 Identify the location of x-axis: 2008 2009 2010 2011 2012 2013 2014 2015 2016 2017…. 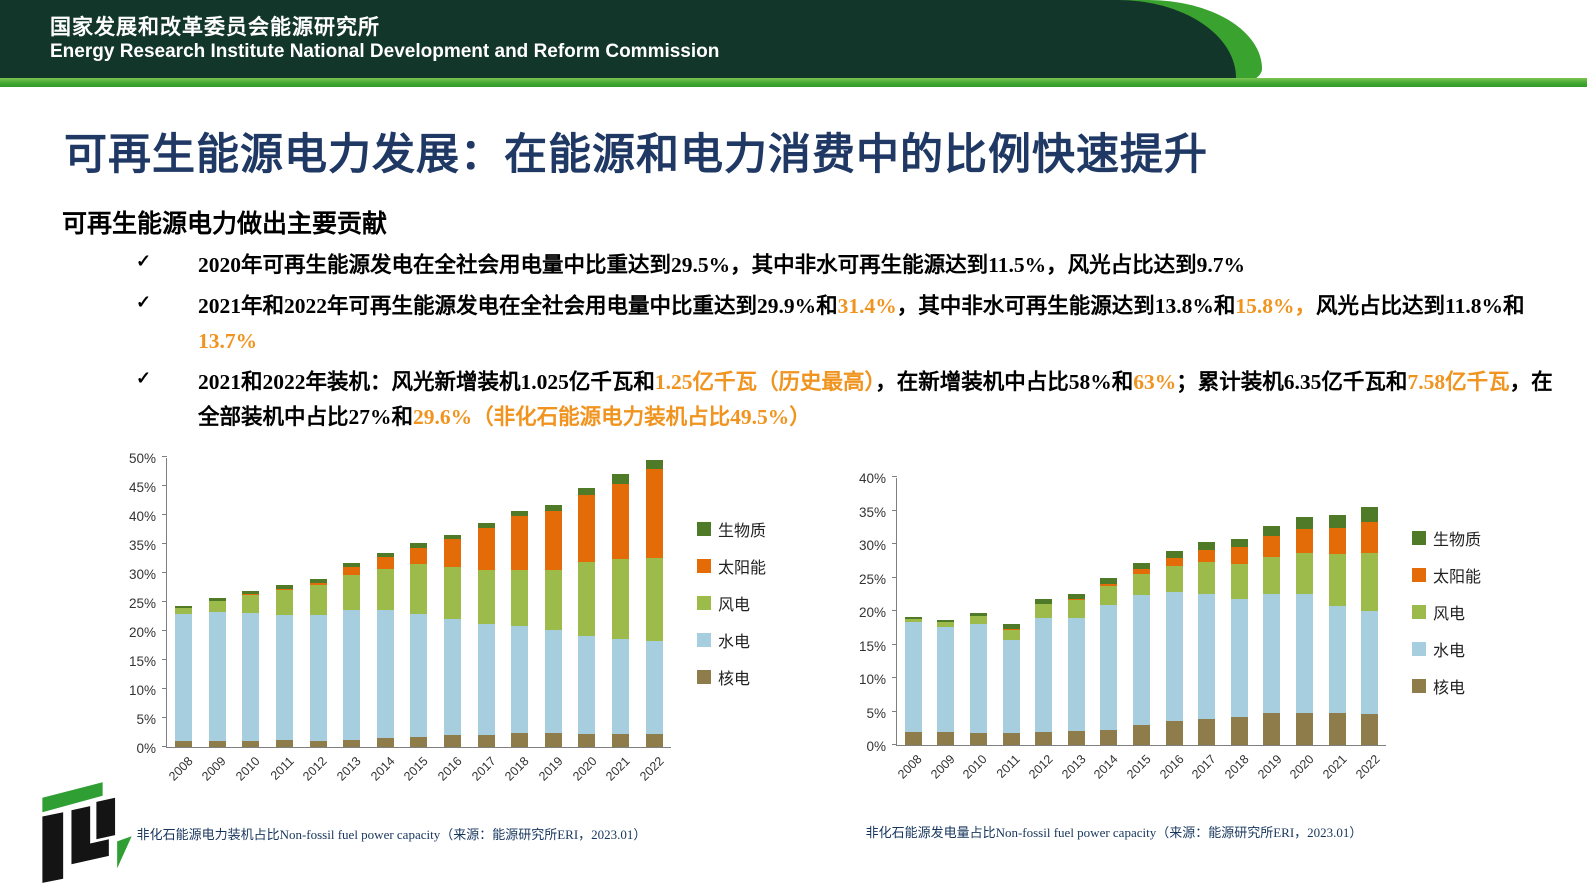
(418, 772).